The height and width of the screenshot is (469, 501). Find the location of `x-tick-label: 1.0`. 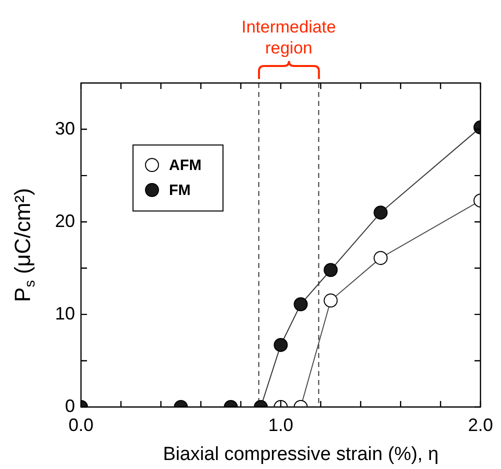

x-tick-label: 1.0 is located at coordinates (281, 424).